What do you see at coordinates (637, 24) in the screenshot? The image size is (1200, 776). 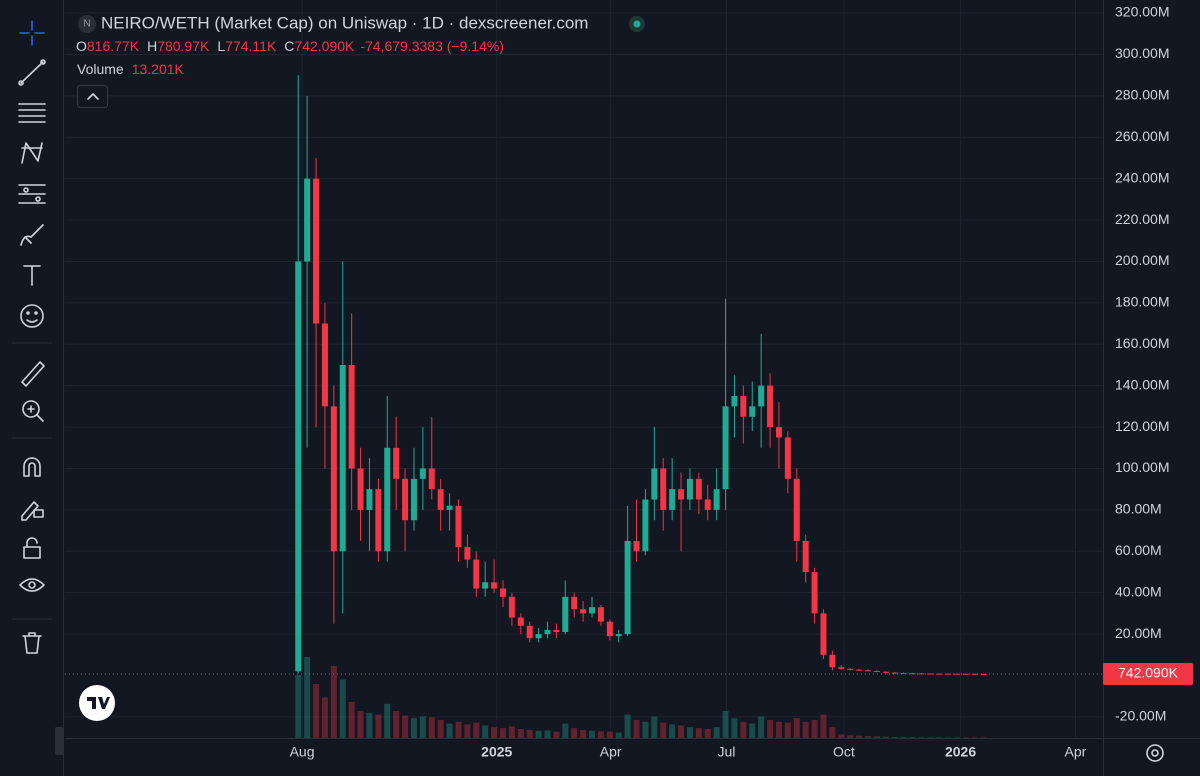 I see `status-dot` at bounding box center [637, 24].